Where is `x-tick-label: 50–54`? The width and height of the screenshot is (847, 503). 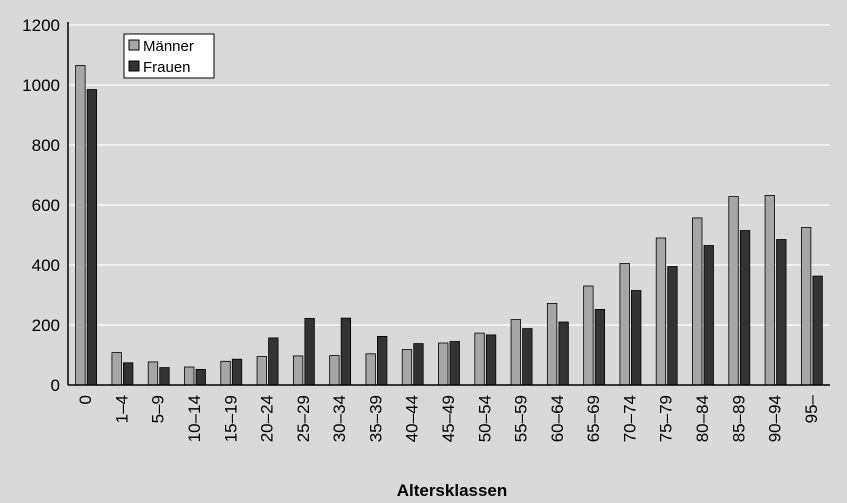
x-tick-label: 50–54 is located at coordinates (484, 418).